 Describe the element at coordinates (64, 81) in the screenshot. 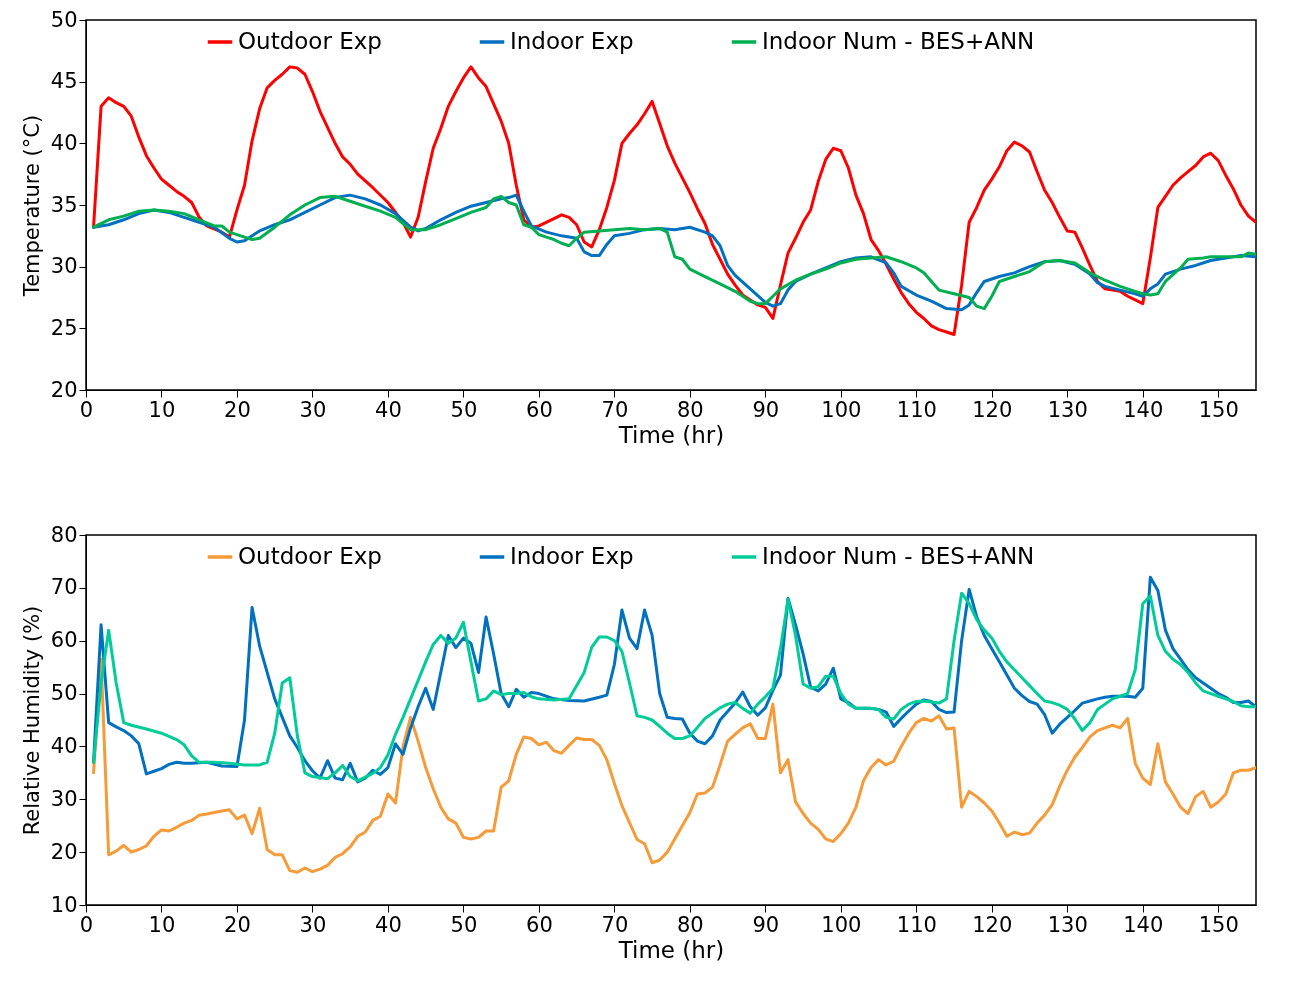

I see `y-tick-label: 45` at that location.